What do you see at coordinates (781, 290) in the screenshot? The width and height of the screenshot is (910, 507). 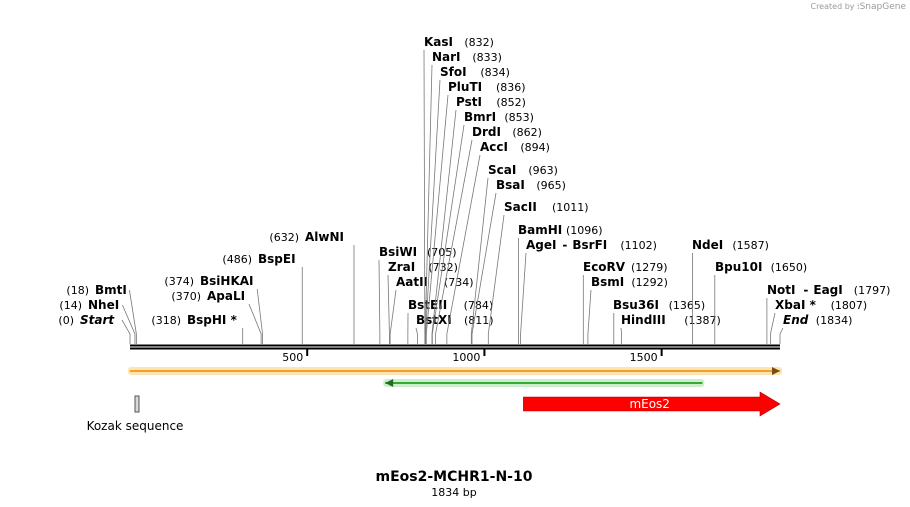 I see `enzyme-name: NotI` at bounding box center [781, 290].